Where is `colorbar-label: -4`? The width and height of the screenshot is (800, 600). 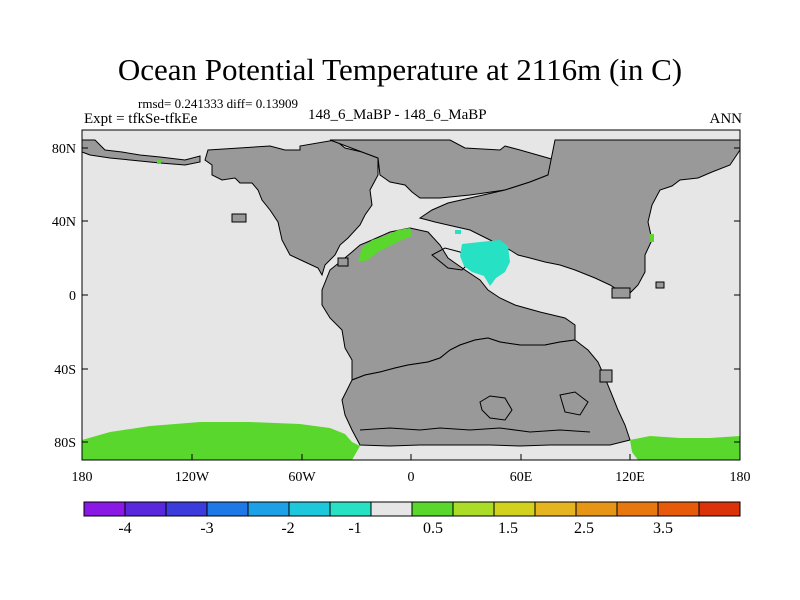
colorbar-label: -4 is located at coordinates (124, 528).